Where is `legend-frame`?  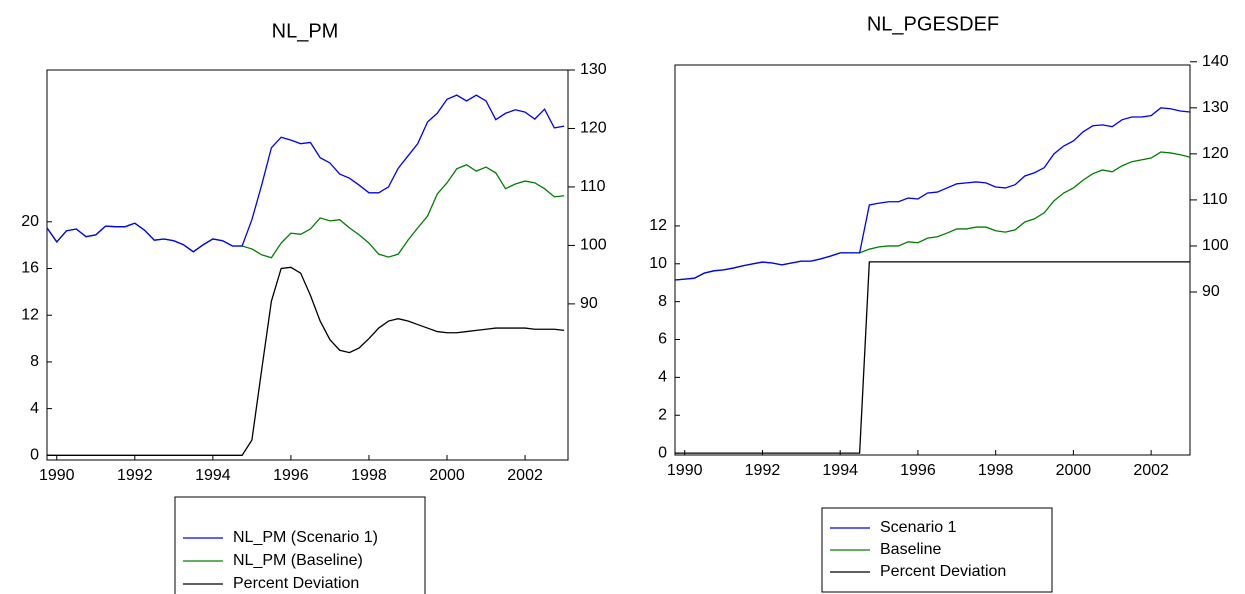 legend-frame is located at coordinates (300, 545).